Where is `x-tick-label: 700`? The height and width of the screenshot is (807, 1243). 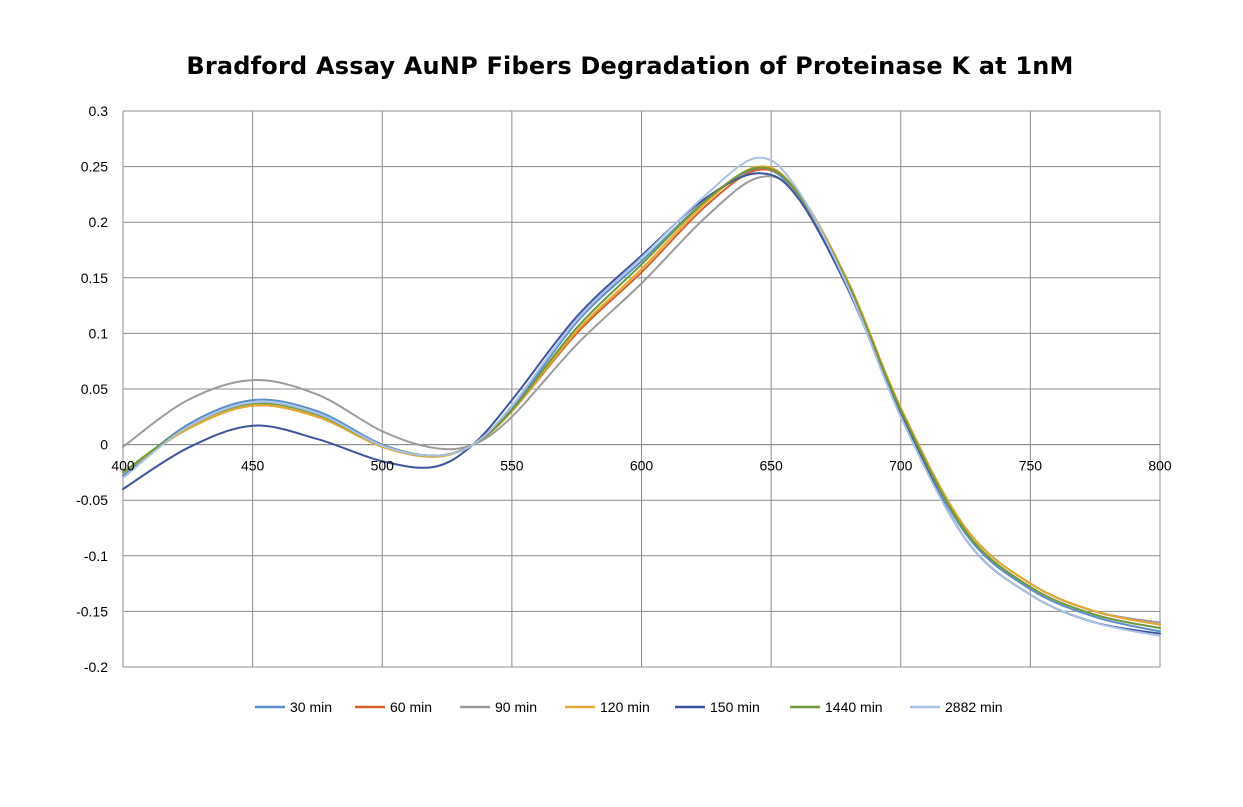
x-tick-label: 700 is located at coordinates (901, 466).